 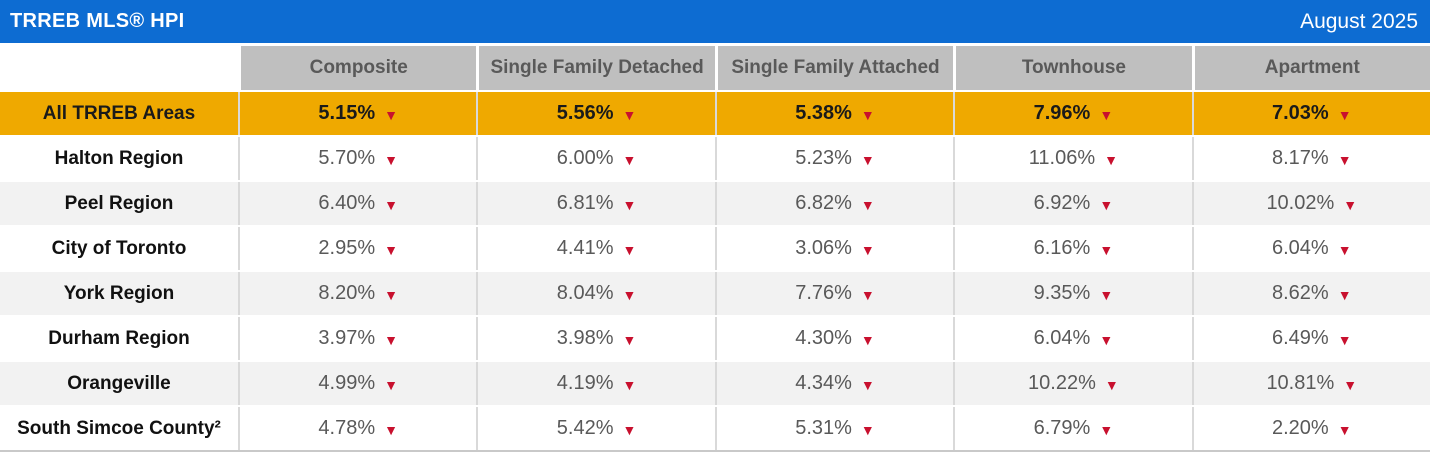 What do you see at coordinates (347, 203) in the screenshot?
I see `value-text: 6.40%` at bounding box center [347, 203].